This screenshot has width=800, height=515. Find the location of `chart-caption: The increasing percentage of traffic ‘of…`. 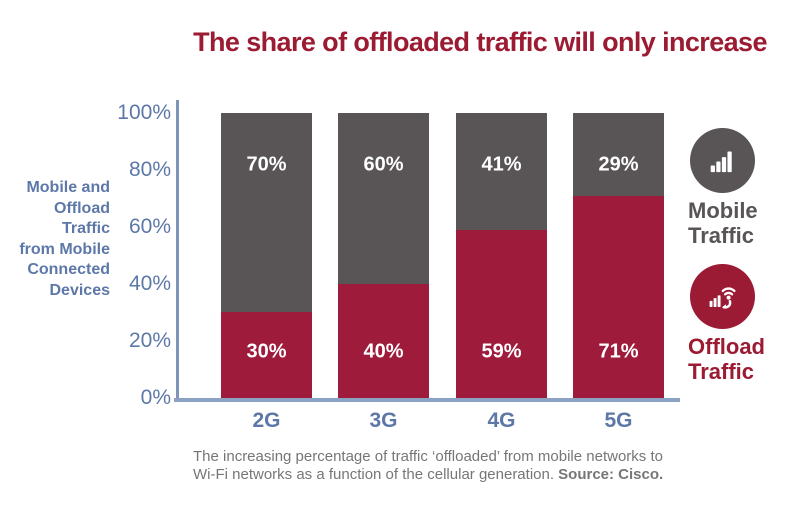

chart-caption: The increasing percentage of traffic ‘of… is located at coordinates (443, 465).